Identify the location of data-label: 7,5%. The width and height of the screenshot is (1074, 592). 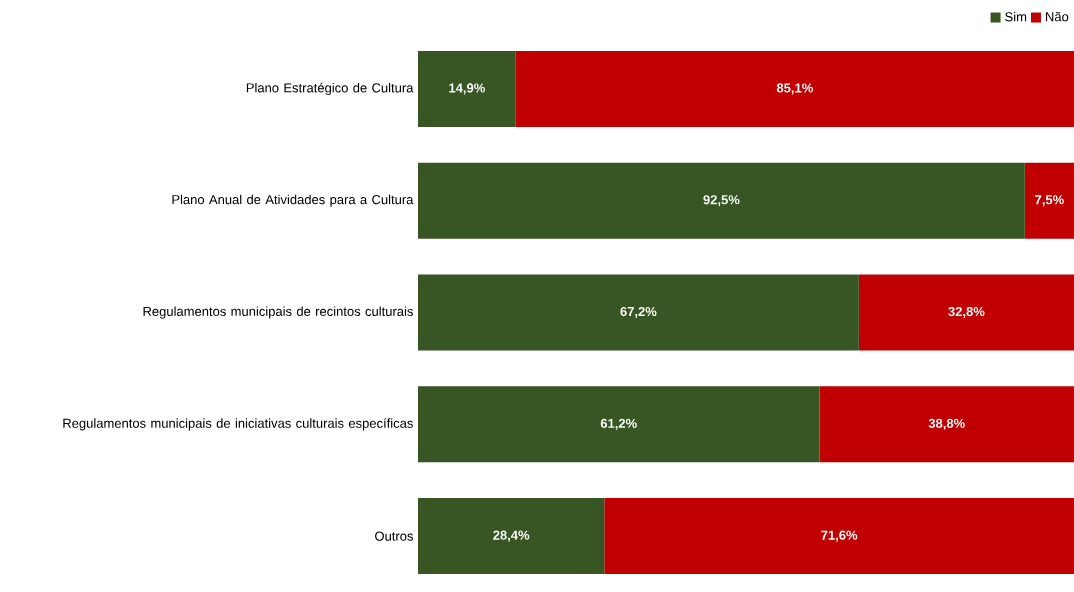
(1049, 201).